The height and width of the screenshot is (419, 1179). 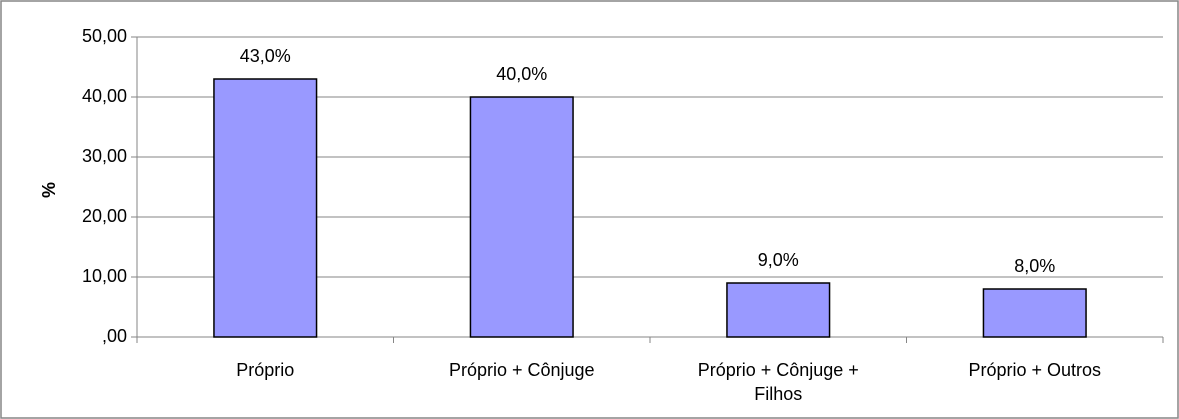 I want to click on x-tick-label: Próprio, so click(x=265, y=370).